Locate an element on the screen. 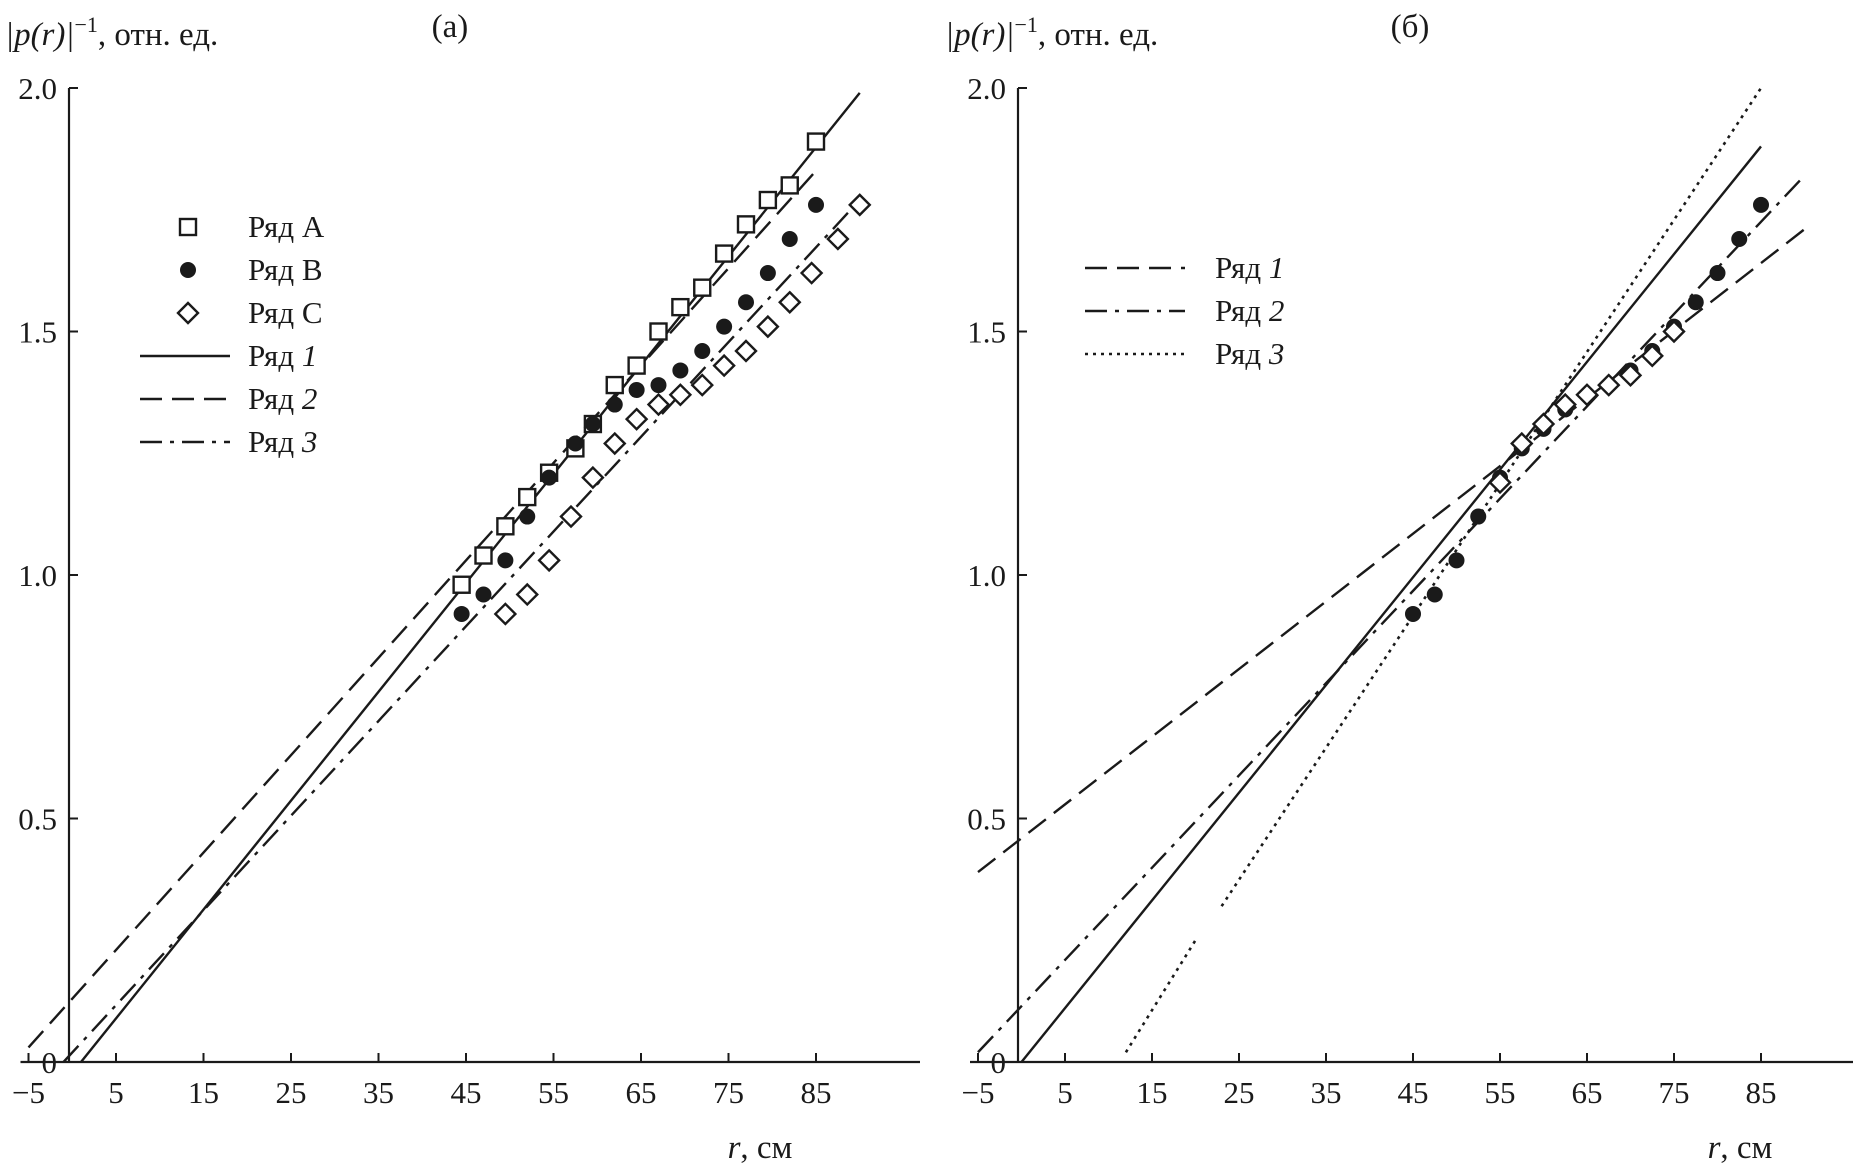 This screenshot has width=1855, height=1170. panel-label: (б) is located at coordinates (1410, 27).